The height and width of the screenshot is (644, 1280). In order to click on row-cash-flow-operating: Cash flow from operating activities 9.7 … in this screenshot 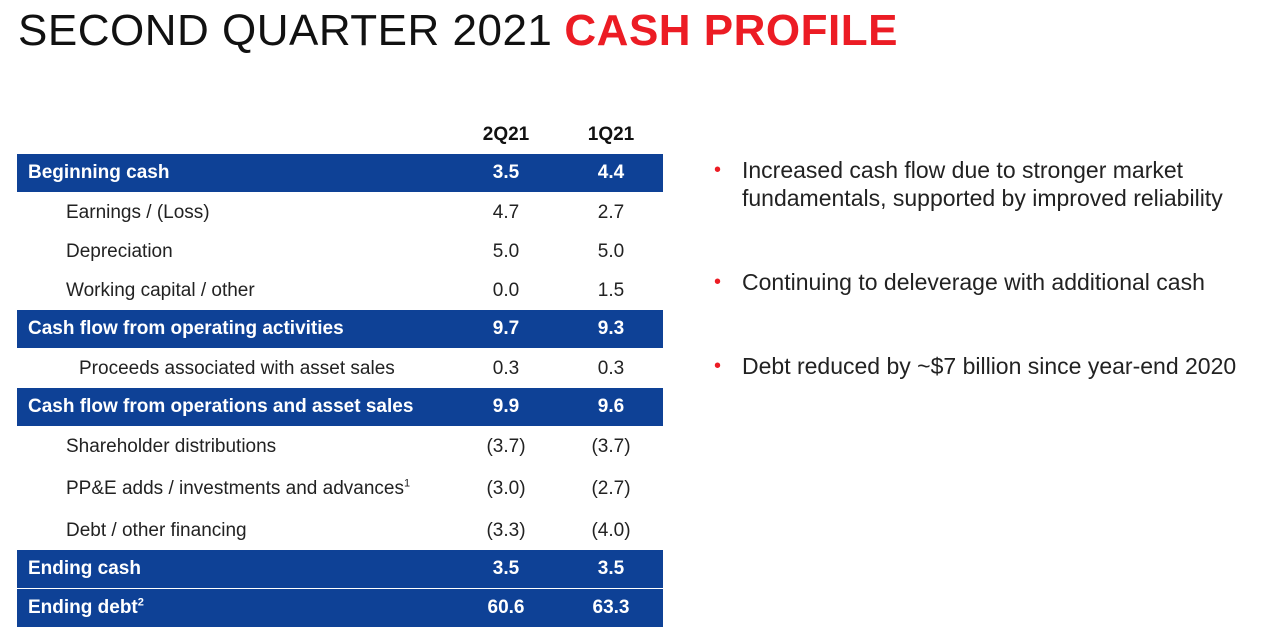, I will do `click(340, 329)`.